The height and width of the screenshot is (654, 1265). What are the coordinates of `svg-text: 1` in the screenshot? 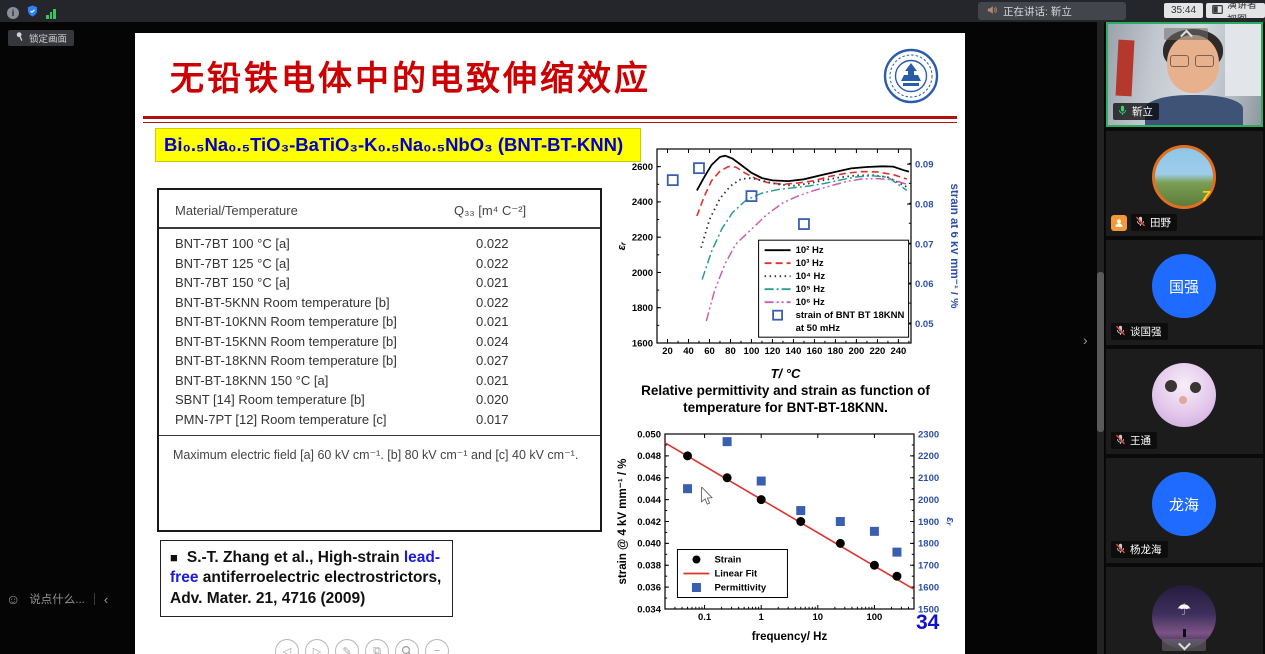 It's located at (762, 617).